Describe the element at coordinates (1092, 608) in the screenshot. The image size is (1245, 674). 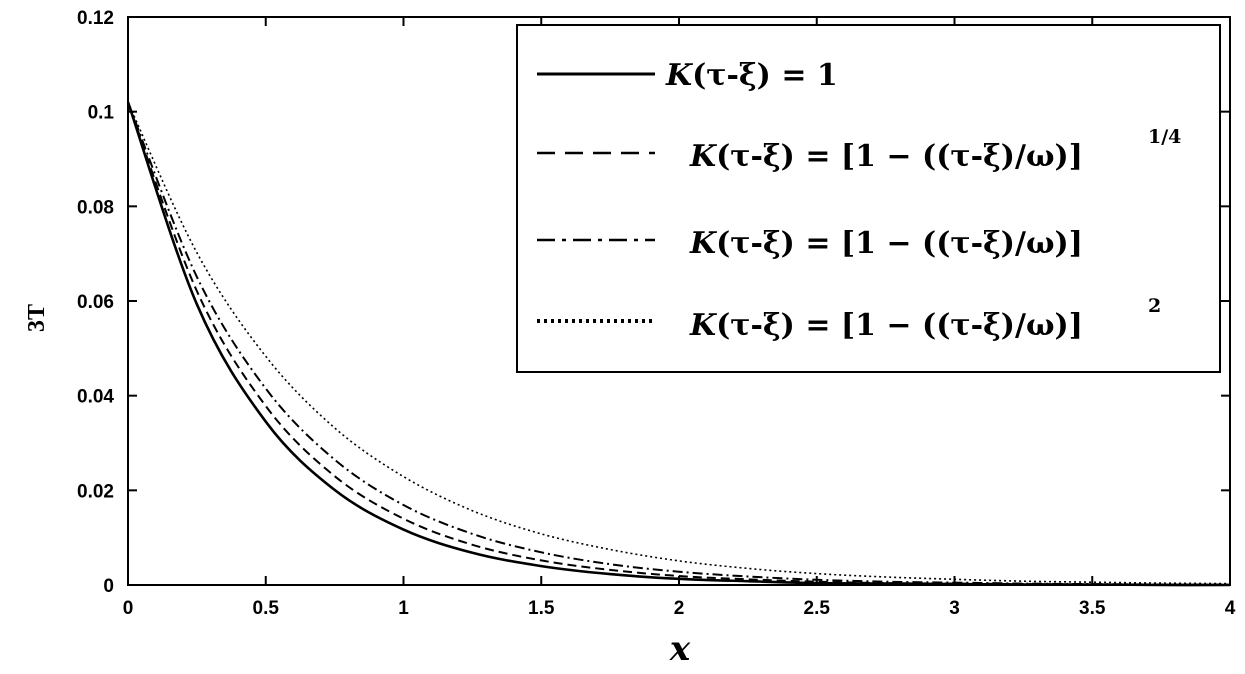
I see `x-tick-label: 3.5` at that location.